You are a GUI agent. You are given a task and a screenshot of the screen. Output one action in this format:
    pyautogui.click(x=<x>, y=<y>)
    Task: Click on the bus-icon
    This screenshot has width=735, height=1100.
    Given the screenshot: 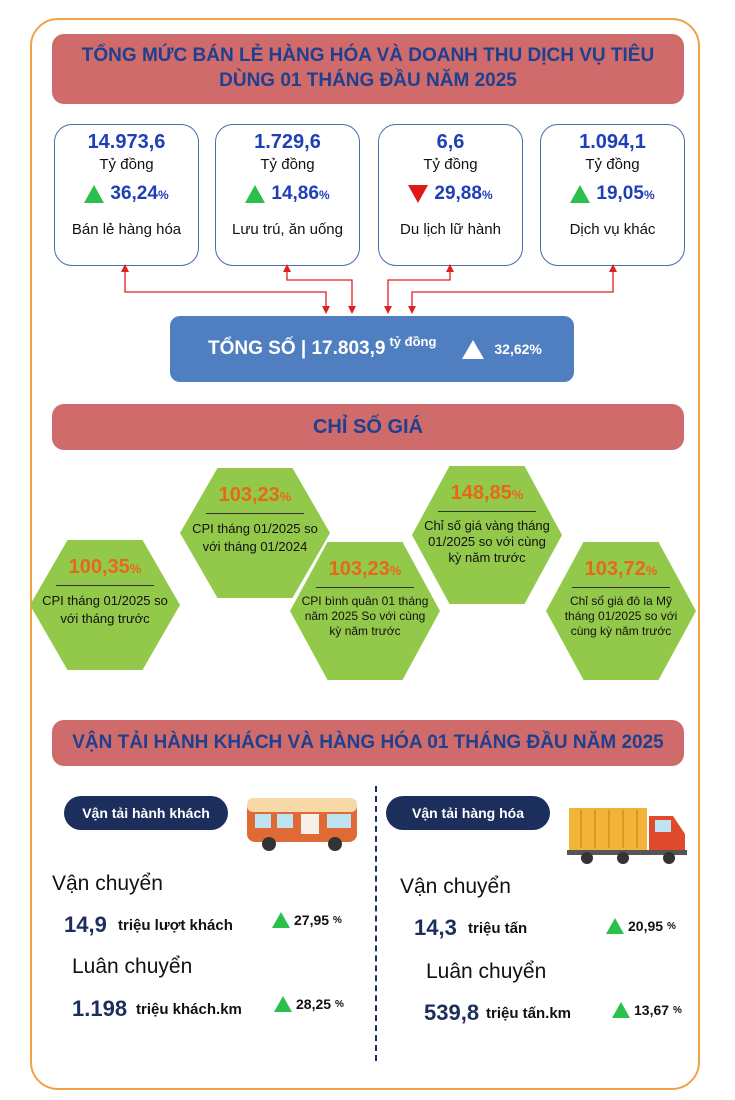 What is the action you would take?
    pyautogui.click(x=302, y=824)
    